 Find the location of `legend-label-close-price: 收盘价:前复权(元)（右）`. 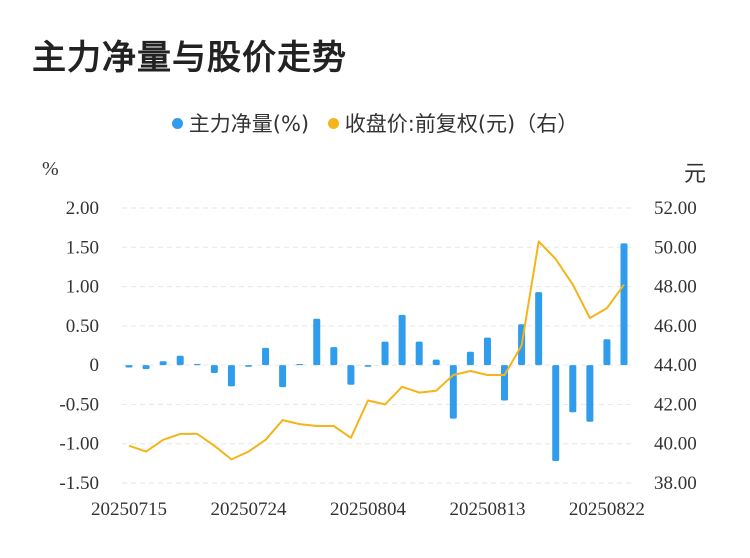

legend-label-close-price: 收盘价:前复权(元)（右） is located at coordinates (461, 124).